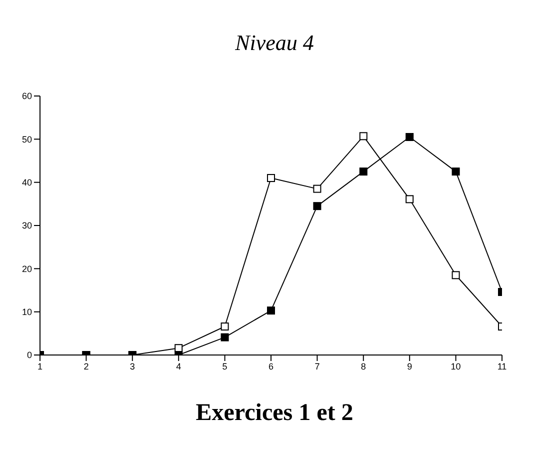 This screenshot has height=457, width=549. Describe the element at coordinates (27, 312) in the screenshot. I see `y-tick-label: 10` at that location.